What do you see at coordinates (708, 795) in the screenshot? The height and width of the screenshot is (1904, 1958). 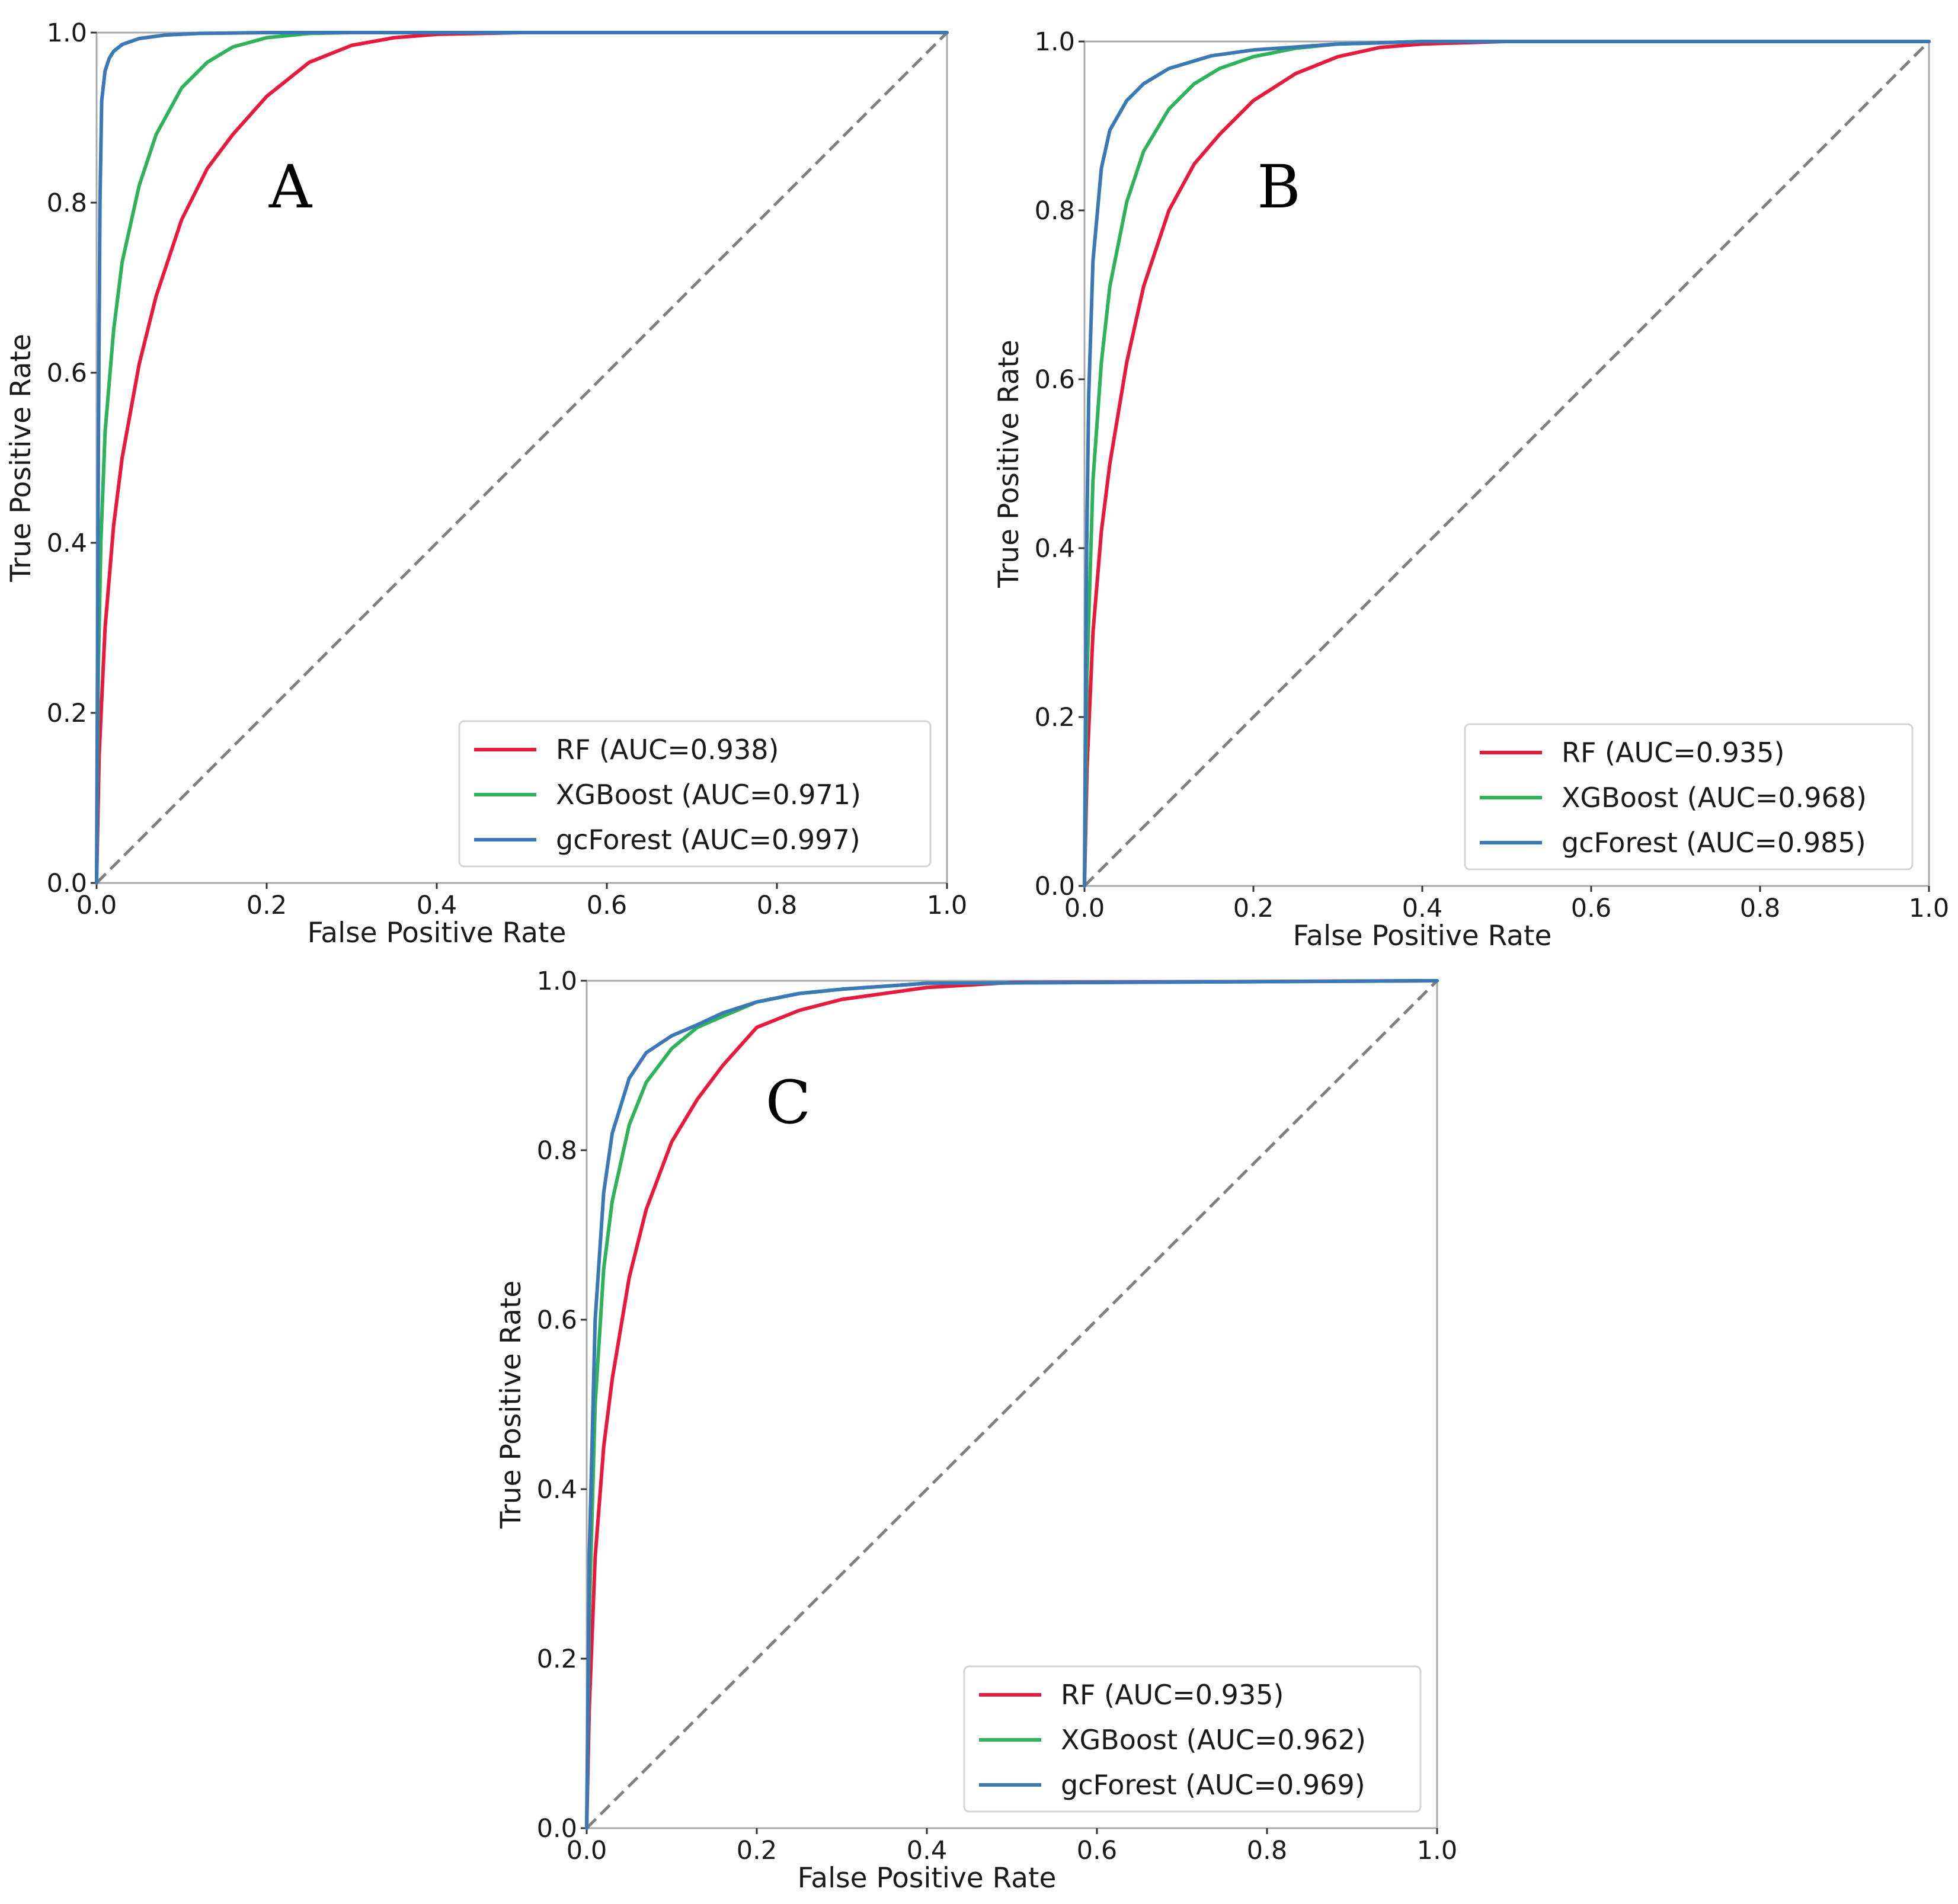 I see `legend-label-xgboost: XGBoost (AUC=0.971)` at bounding box center [708, 795].